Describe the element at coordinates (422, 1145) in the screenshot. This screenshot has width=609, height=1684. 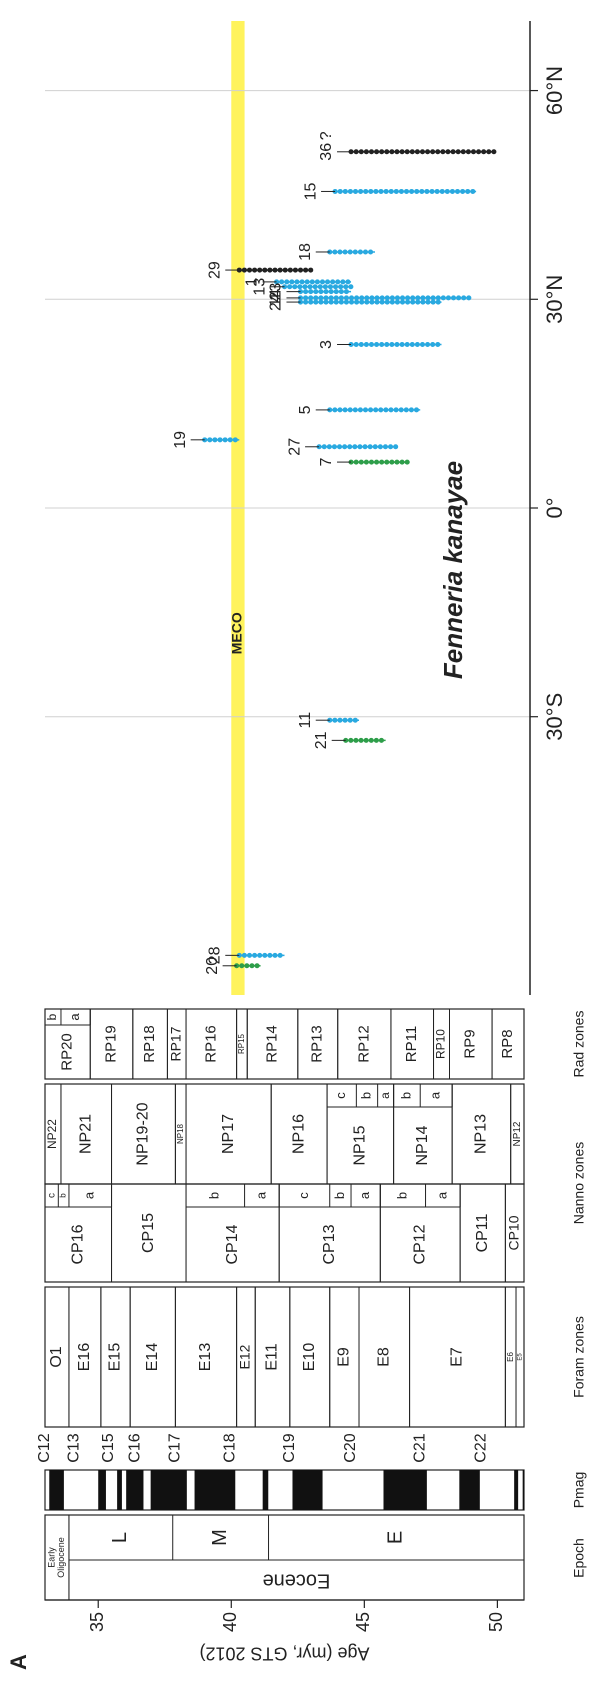
I see `zone-label: NP14` at that location.